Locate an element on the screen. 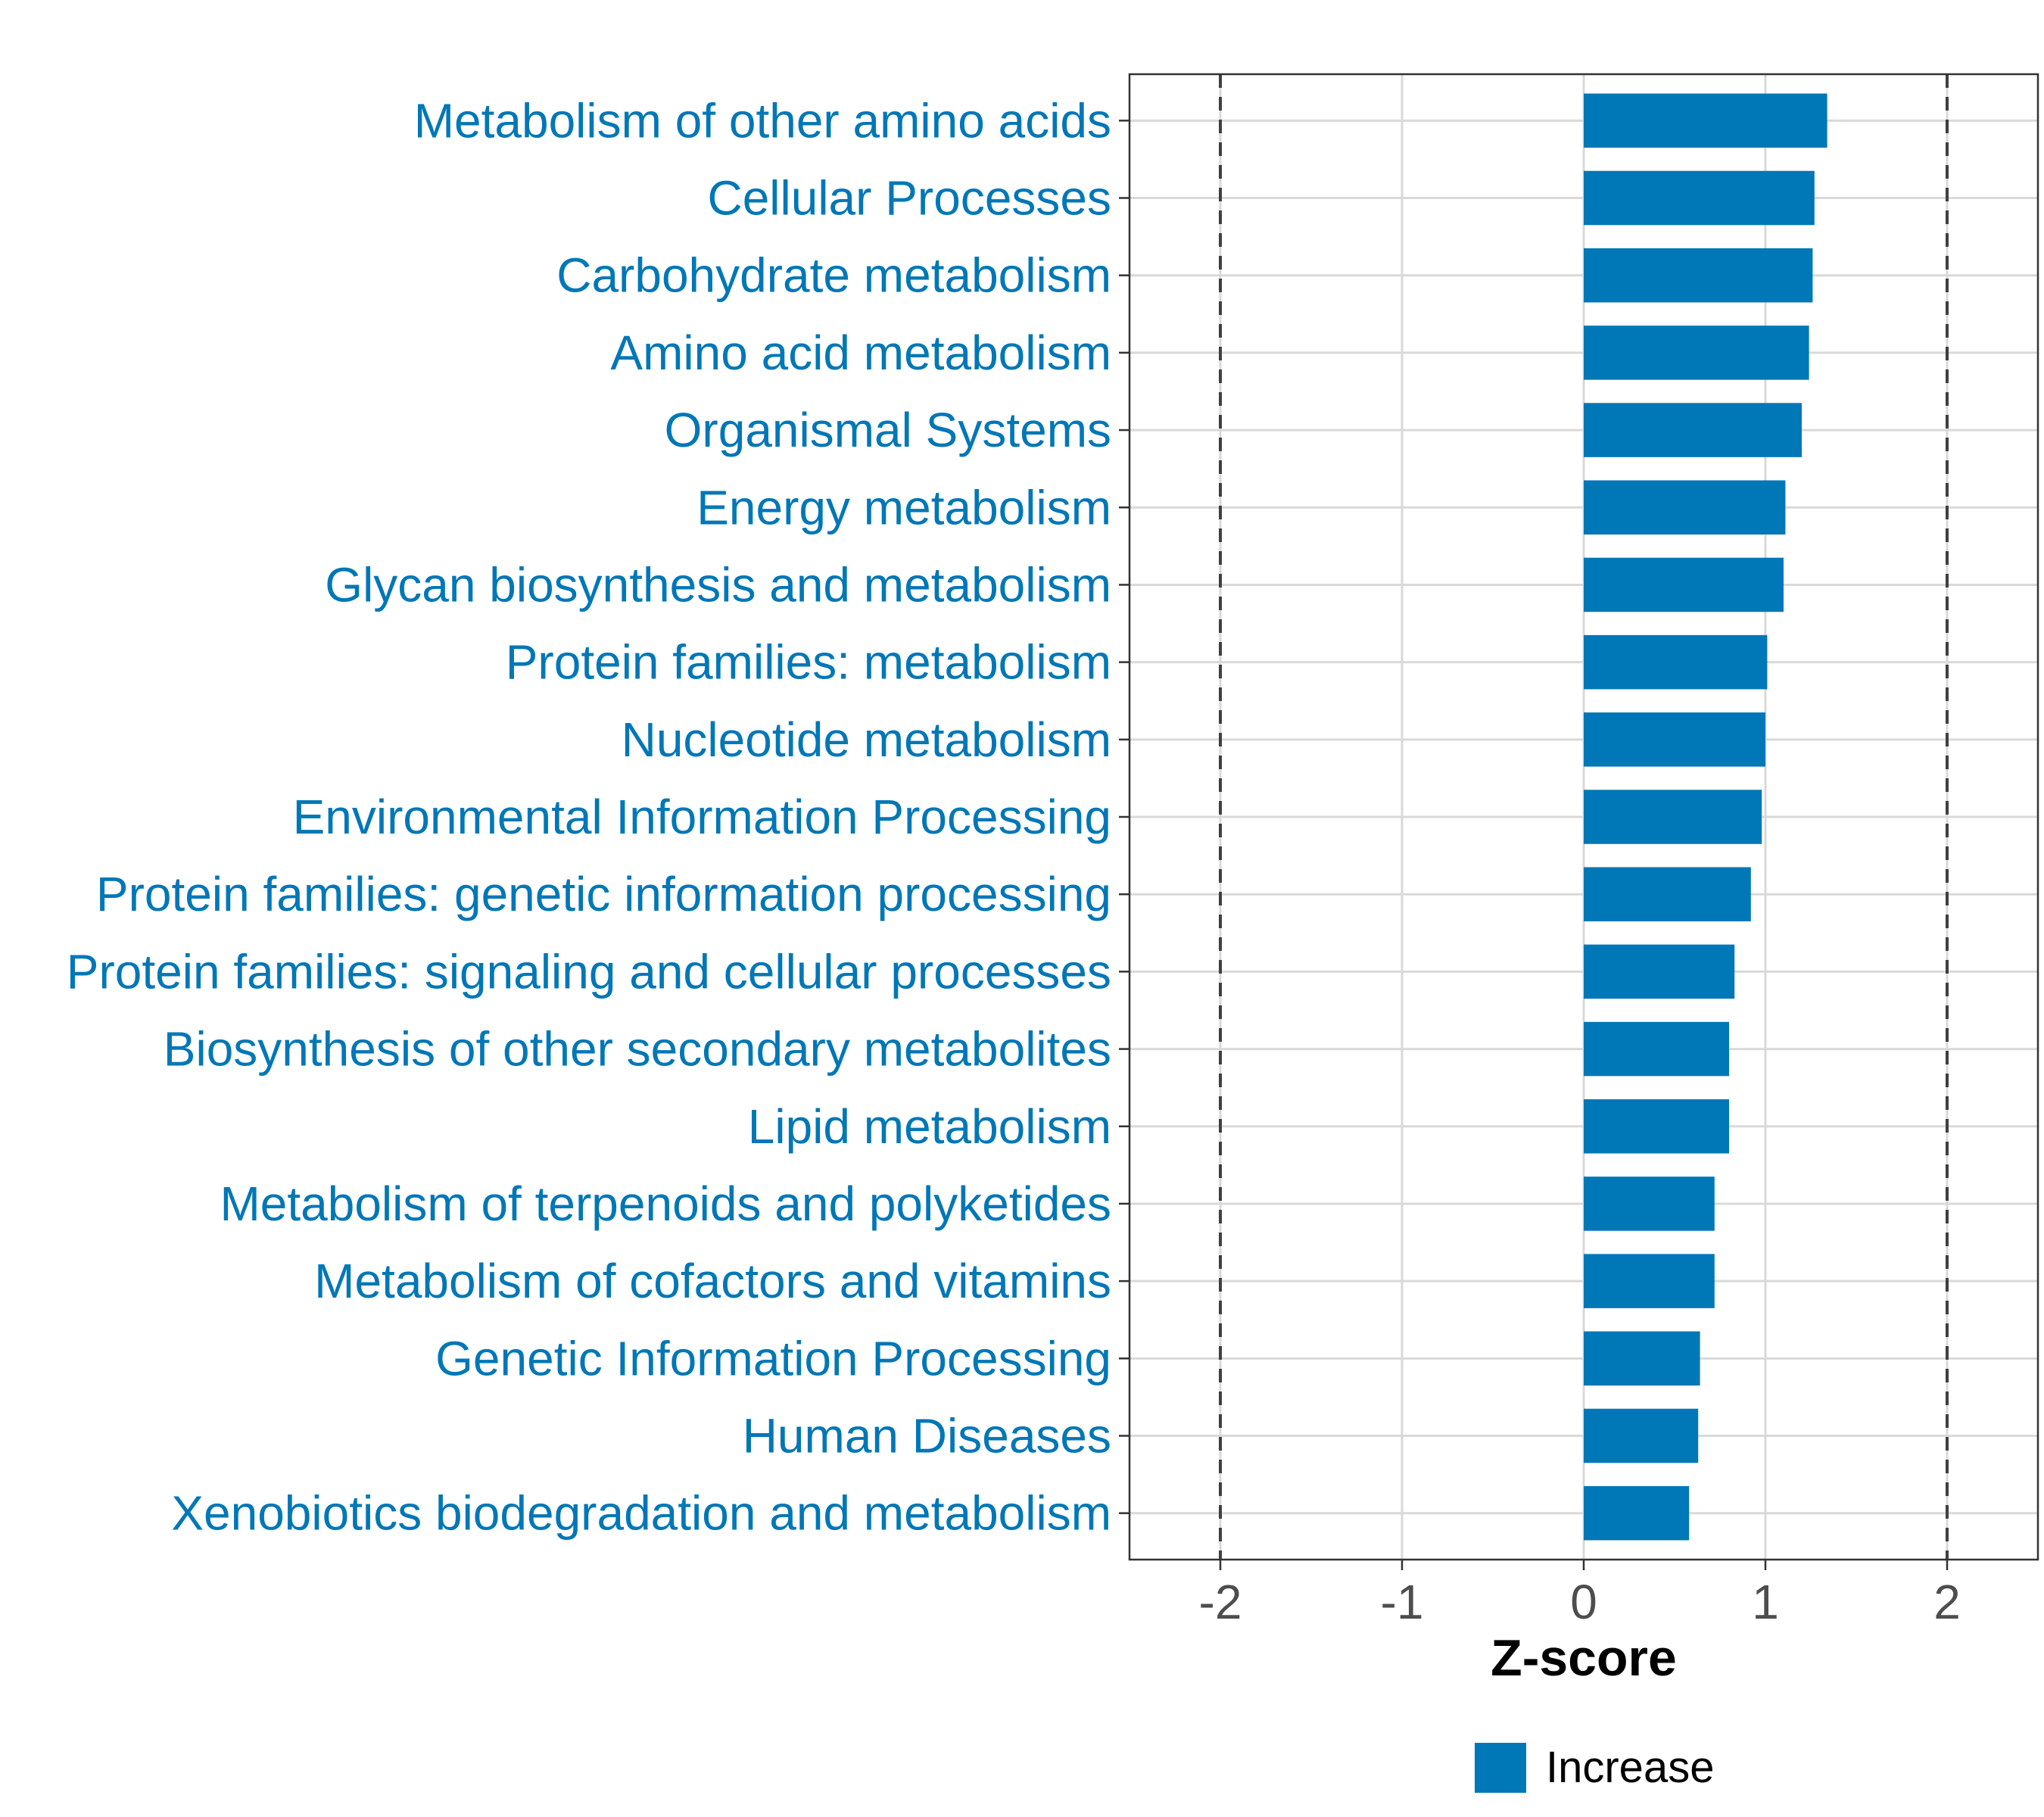  category-label: Lipid metabolism is located at coordinates (929, 1126).